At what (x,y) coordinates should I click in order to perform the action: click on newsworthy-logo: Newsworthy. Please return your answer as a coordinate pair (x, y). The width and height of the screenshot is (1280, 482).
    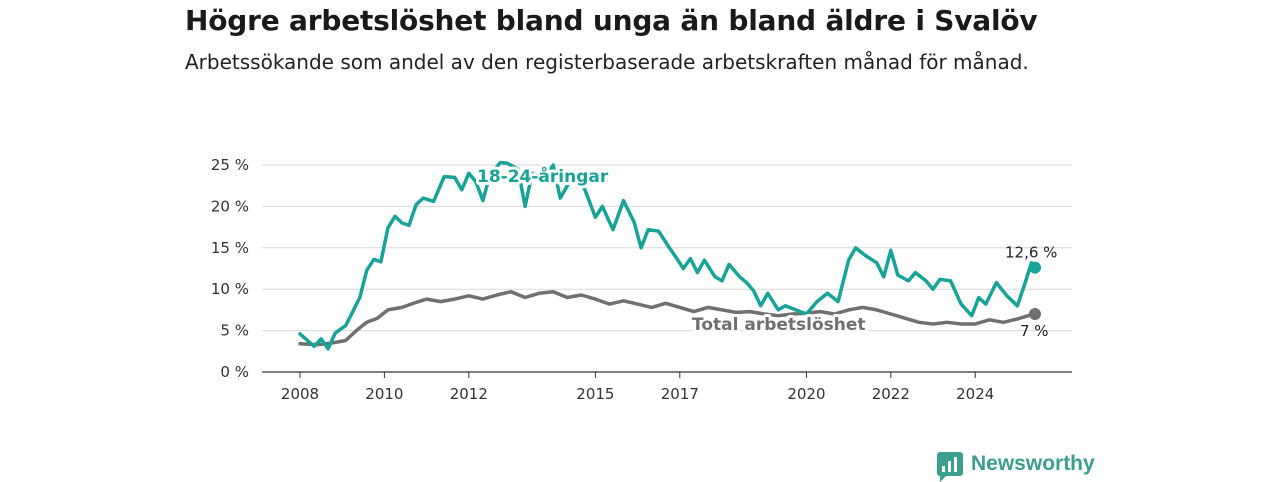
    Looking at the image, I should click on (1016, 465).